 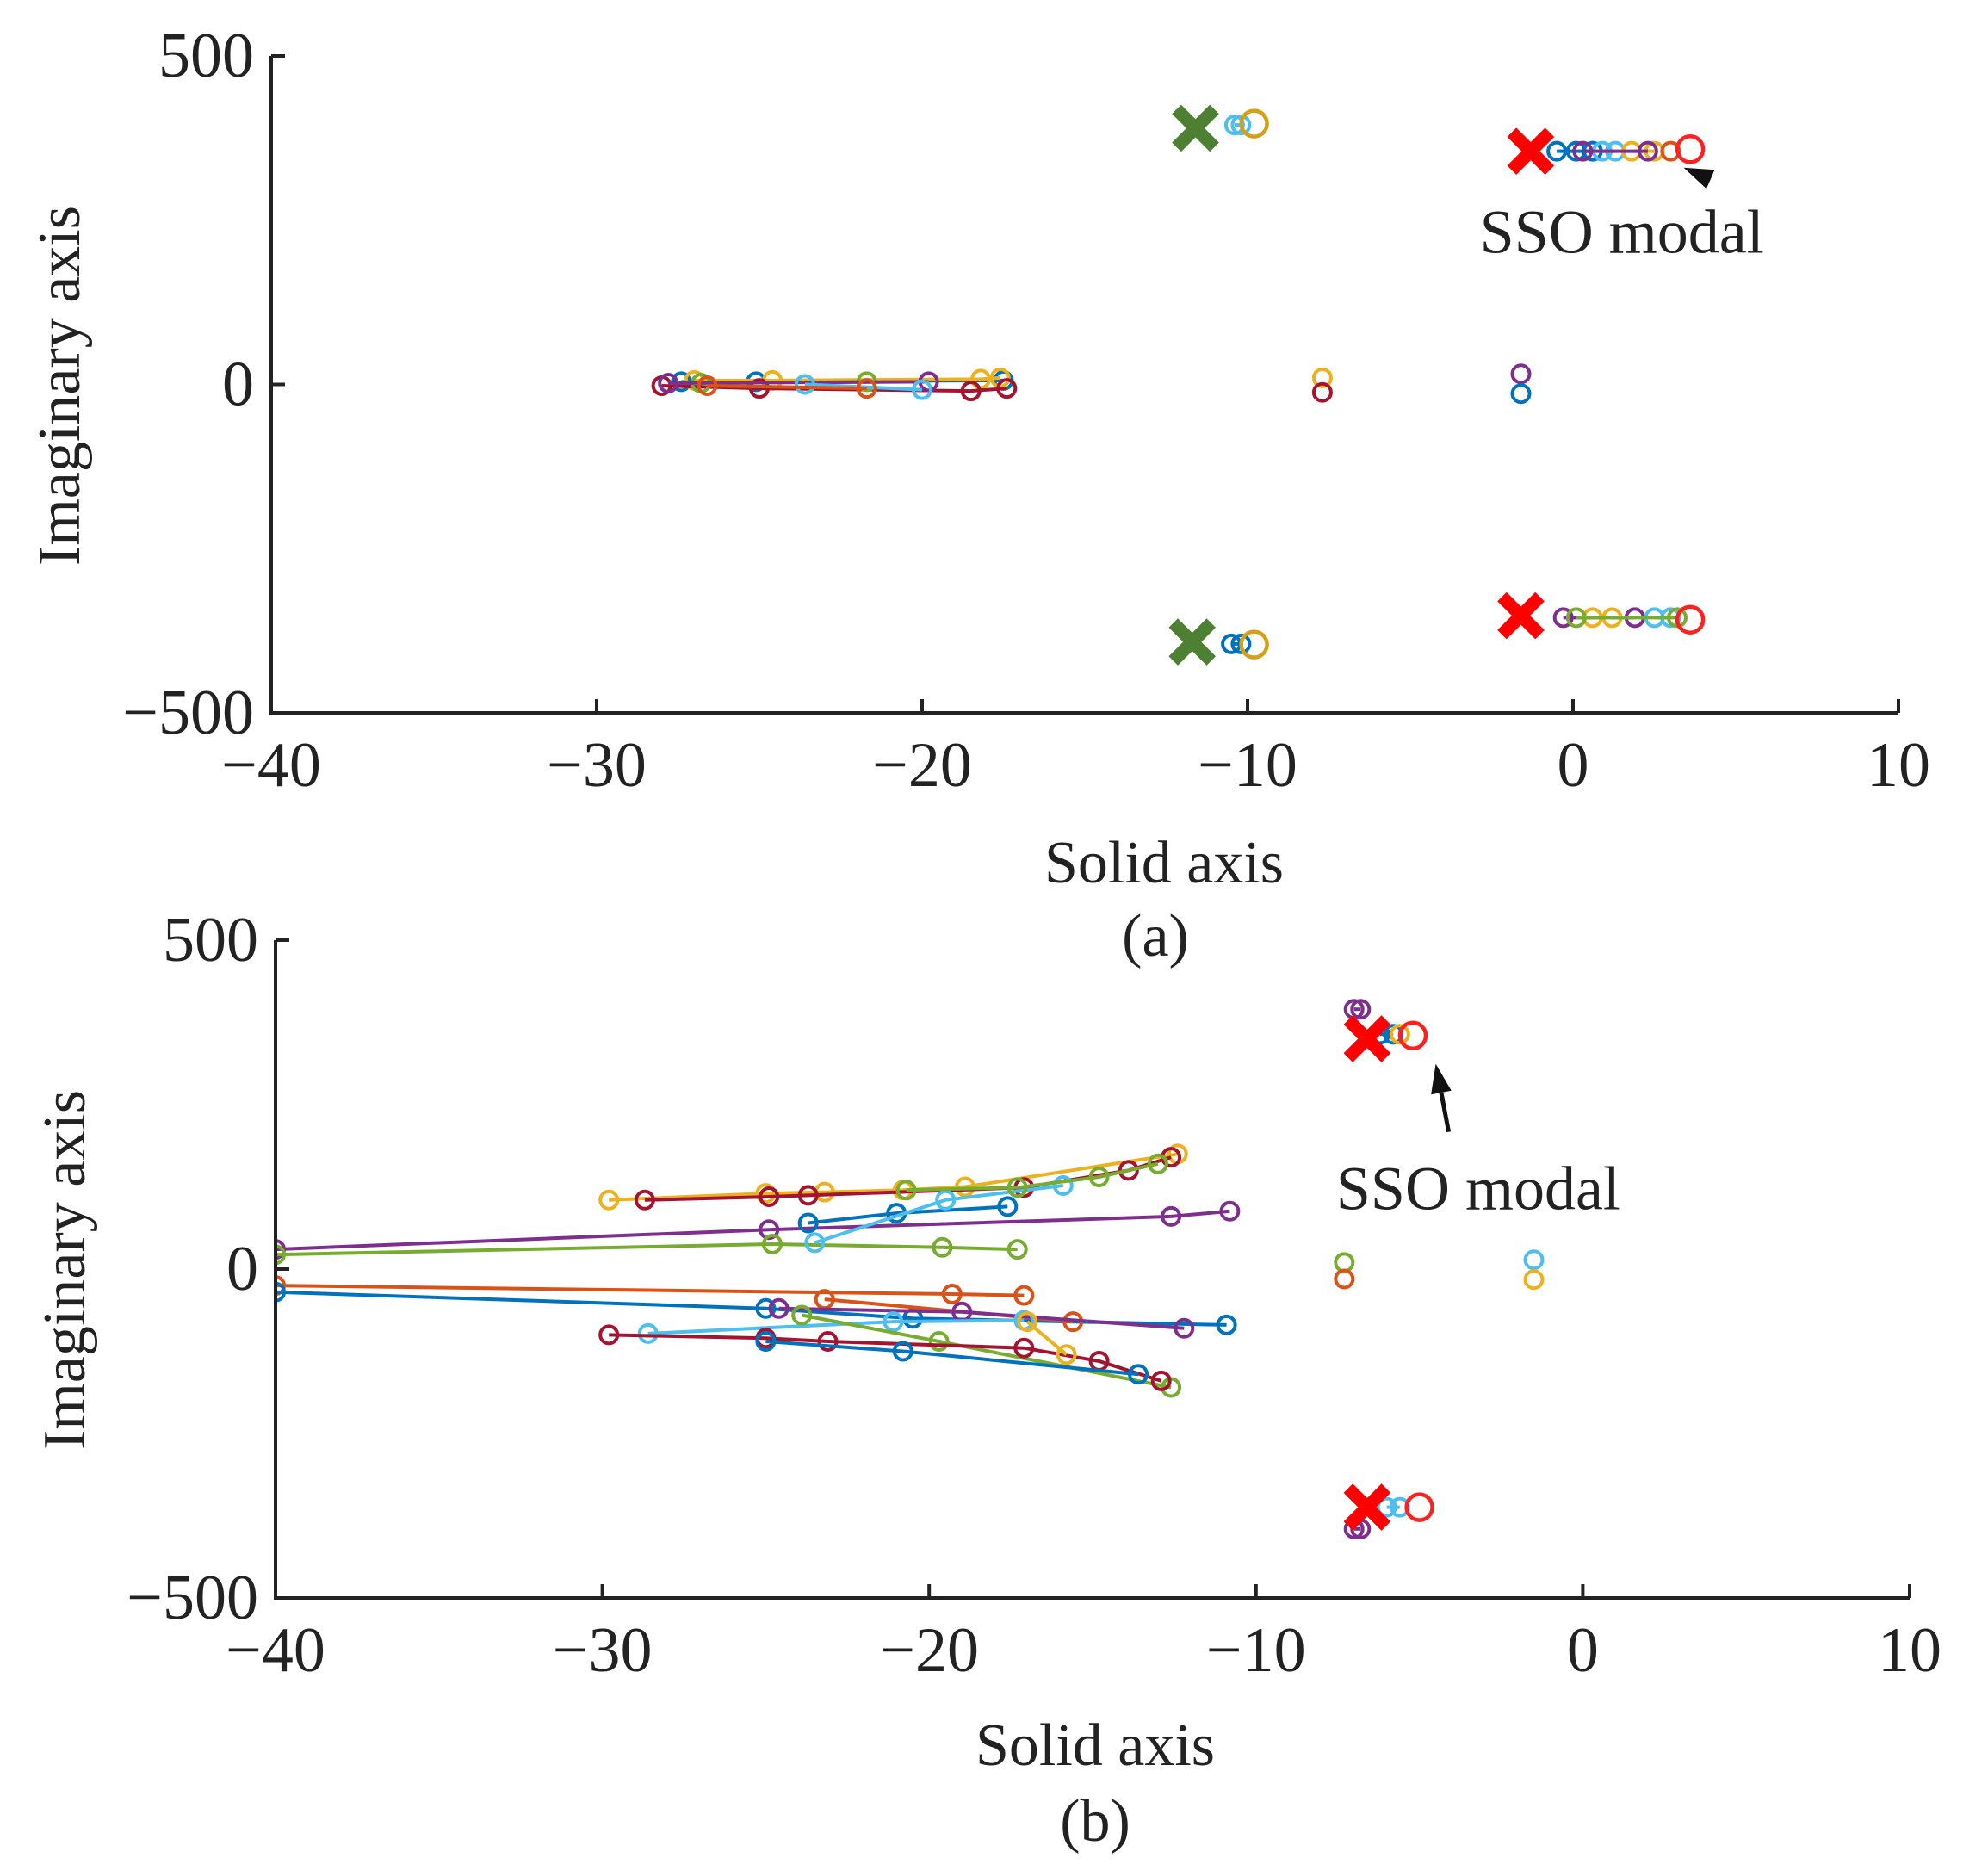 What do you see at coordinates (1095, 1821) in the screenshot?
I see `panel-b-label: (b)` at bounding box center [1095, 1821].